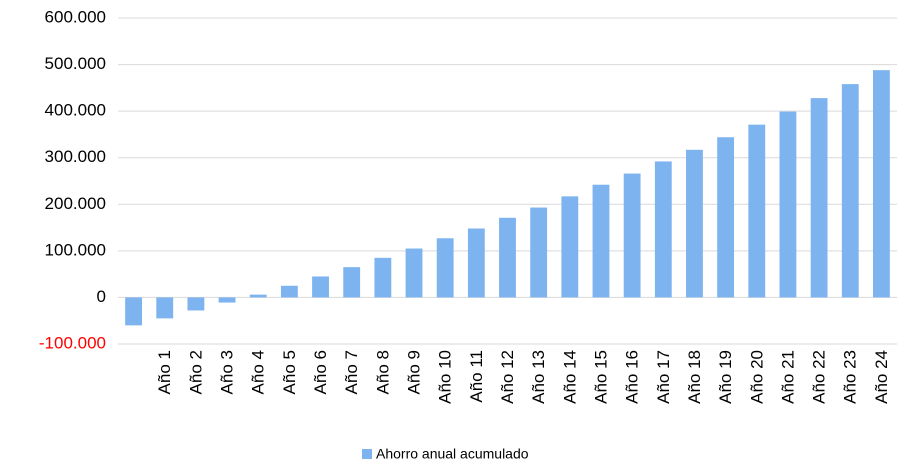  I want to click on x-tick-label: Año 2, so click(195, 372).